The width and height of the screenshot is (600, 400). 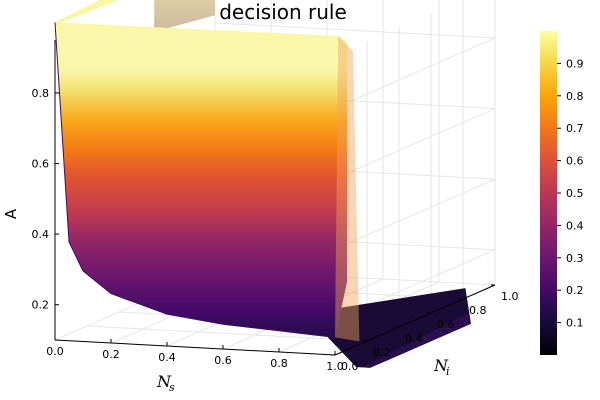 I want to click on x-axis-label: N s, so click(x=165, y=383).